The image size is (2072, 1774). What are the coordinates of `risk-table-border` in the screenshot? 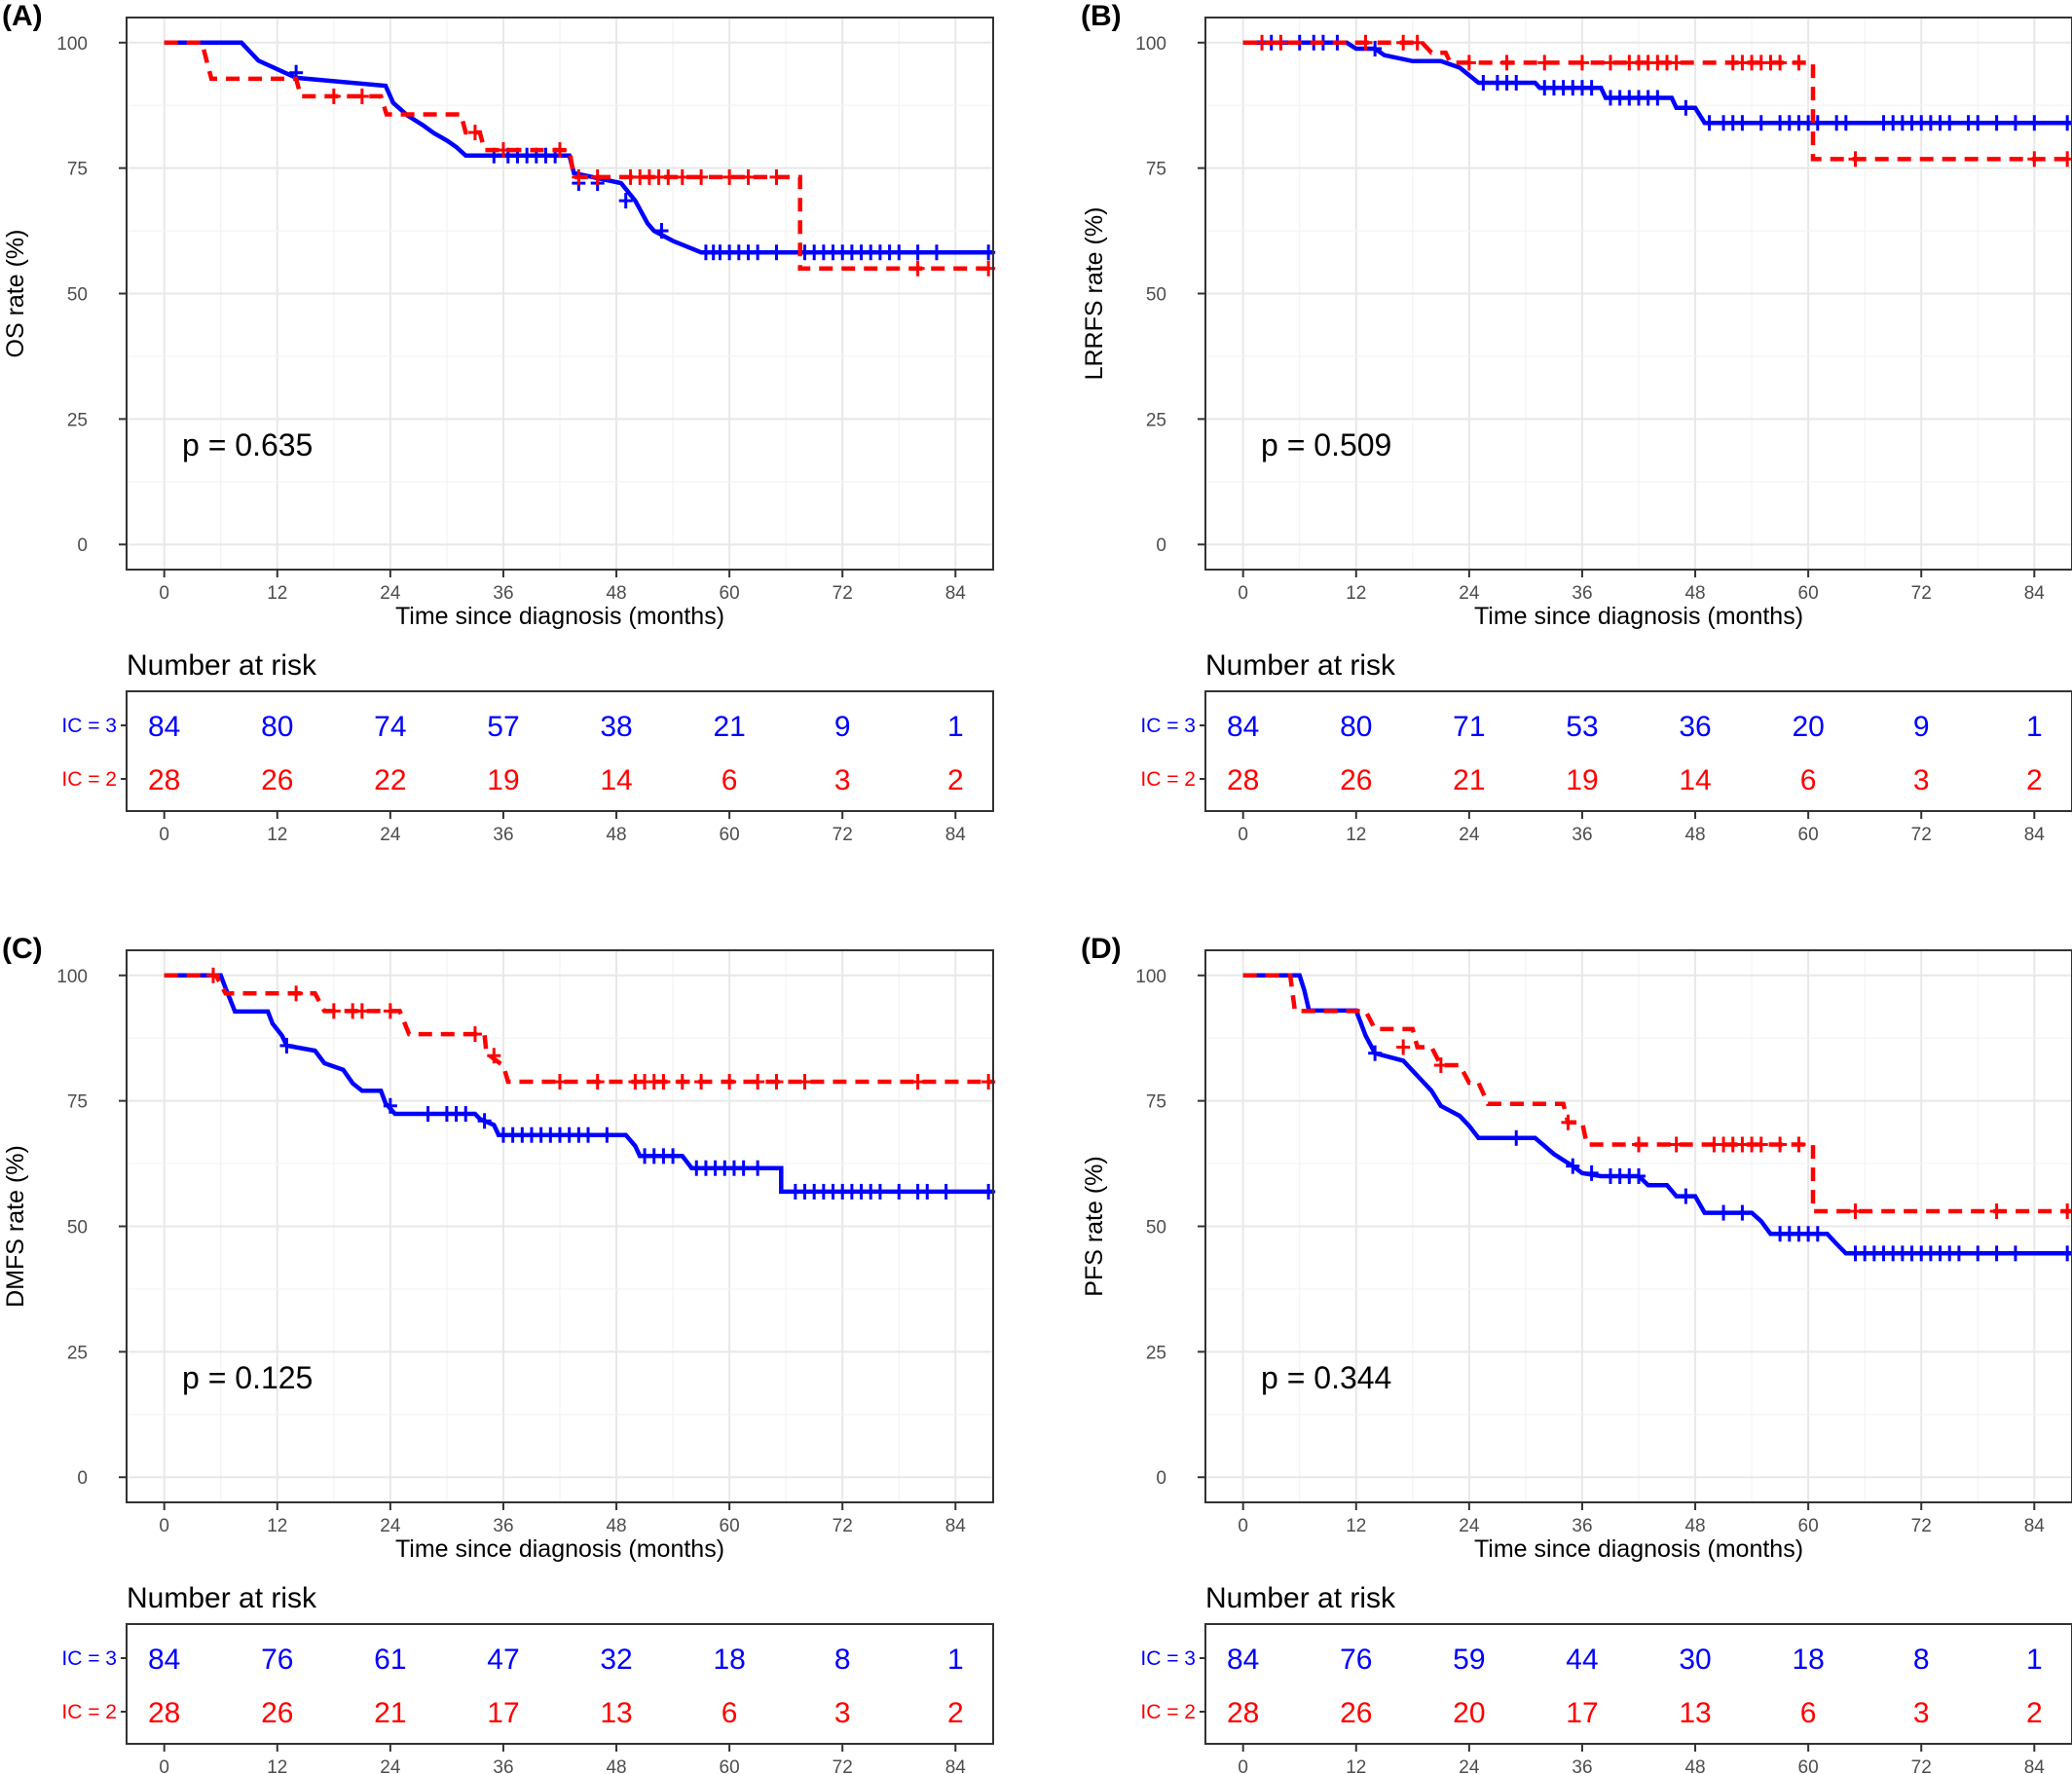 It's located at (1638, 751).